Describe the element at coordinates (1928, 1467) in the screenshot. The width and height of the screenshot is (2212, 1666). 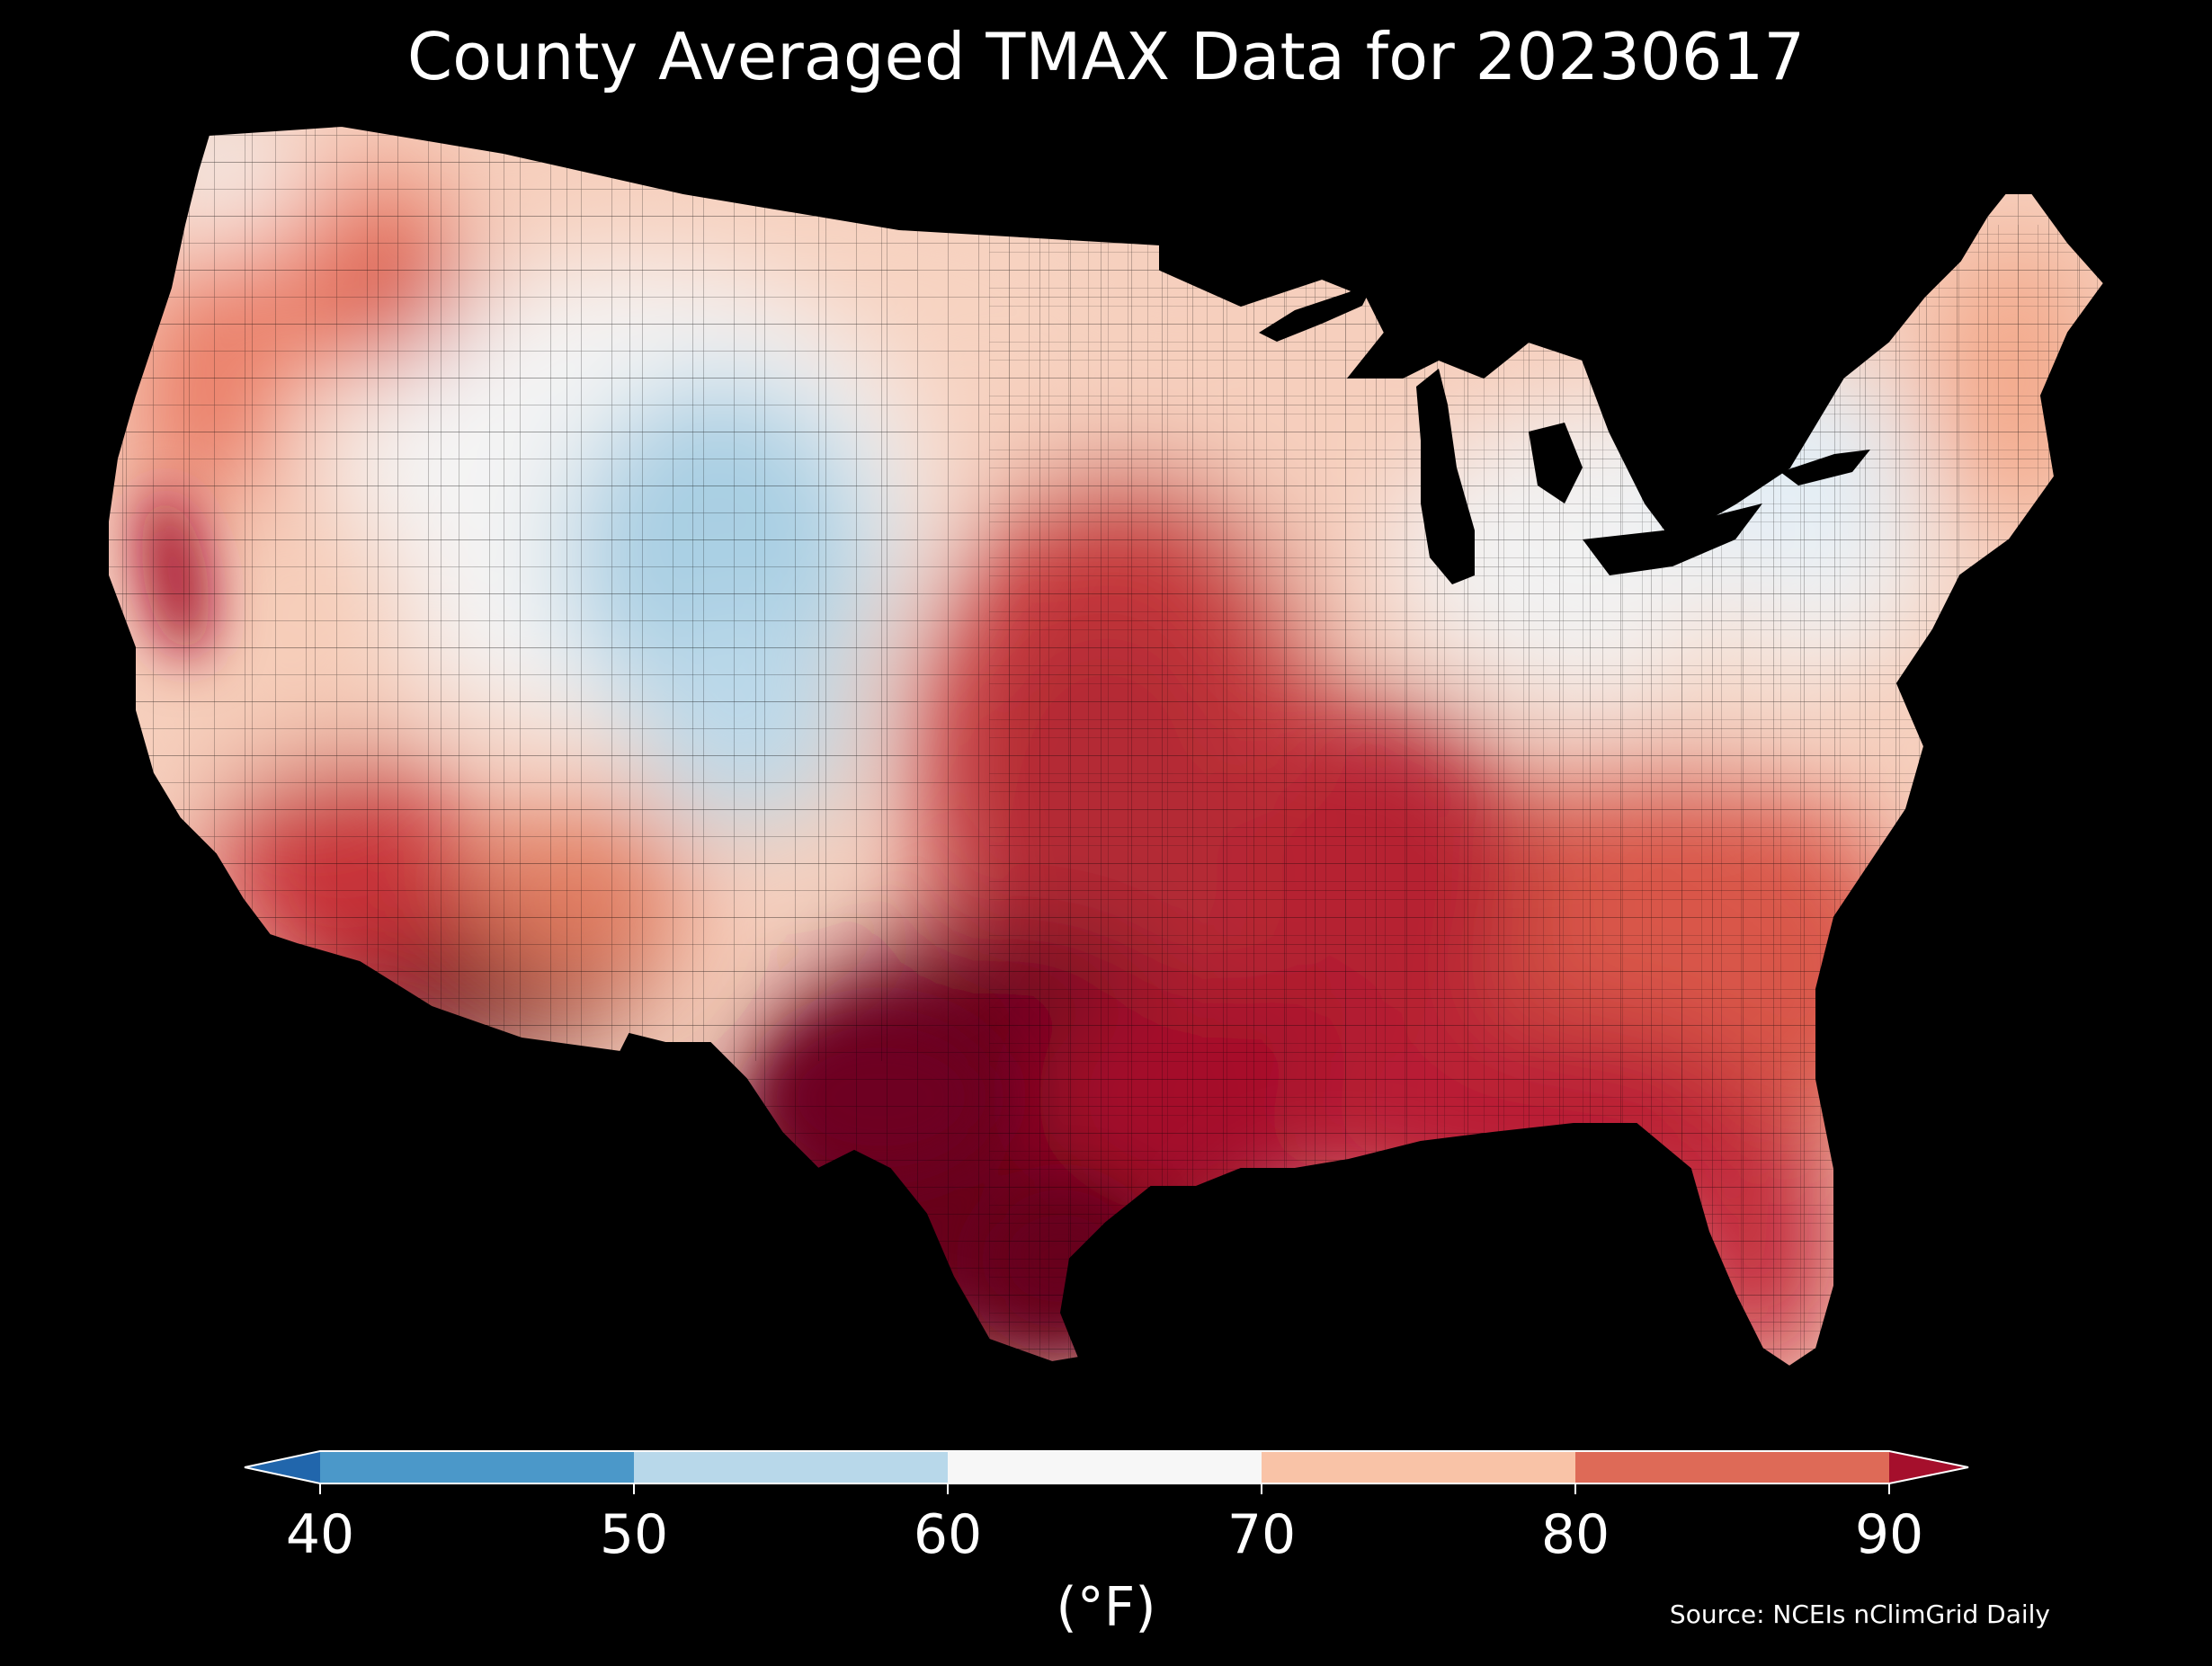
I see `colorbar-over-arrow` at that location.